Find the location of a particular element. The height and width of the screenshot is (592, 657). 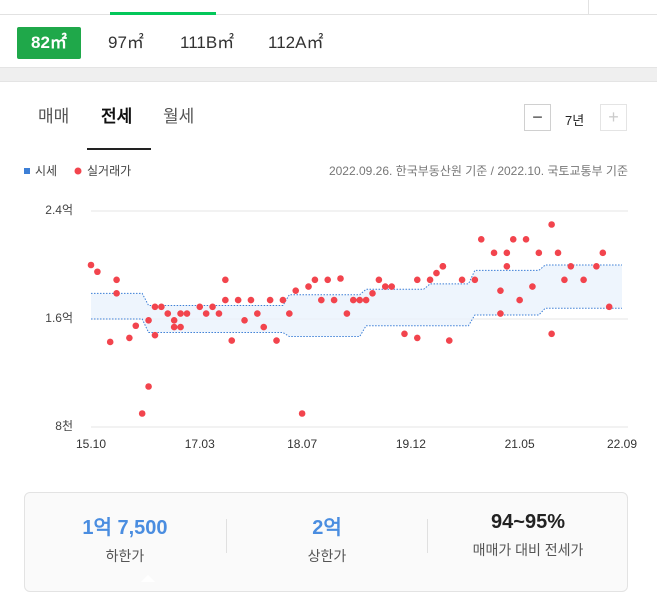

legend-label: 실거래가 is located at coordinates (109, 171).